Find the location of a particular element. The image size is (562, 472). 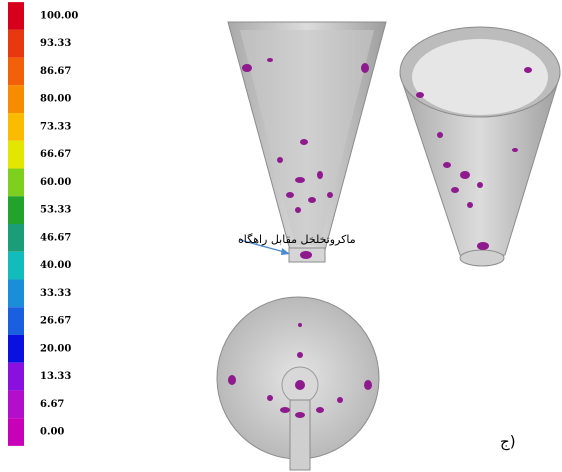

legend-label: 93.33 is located at coordinates (55, 43).